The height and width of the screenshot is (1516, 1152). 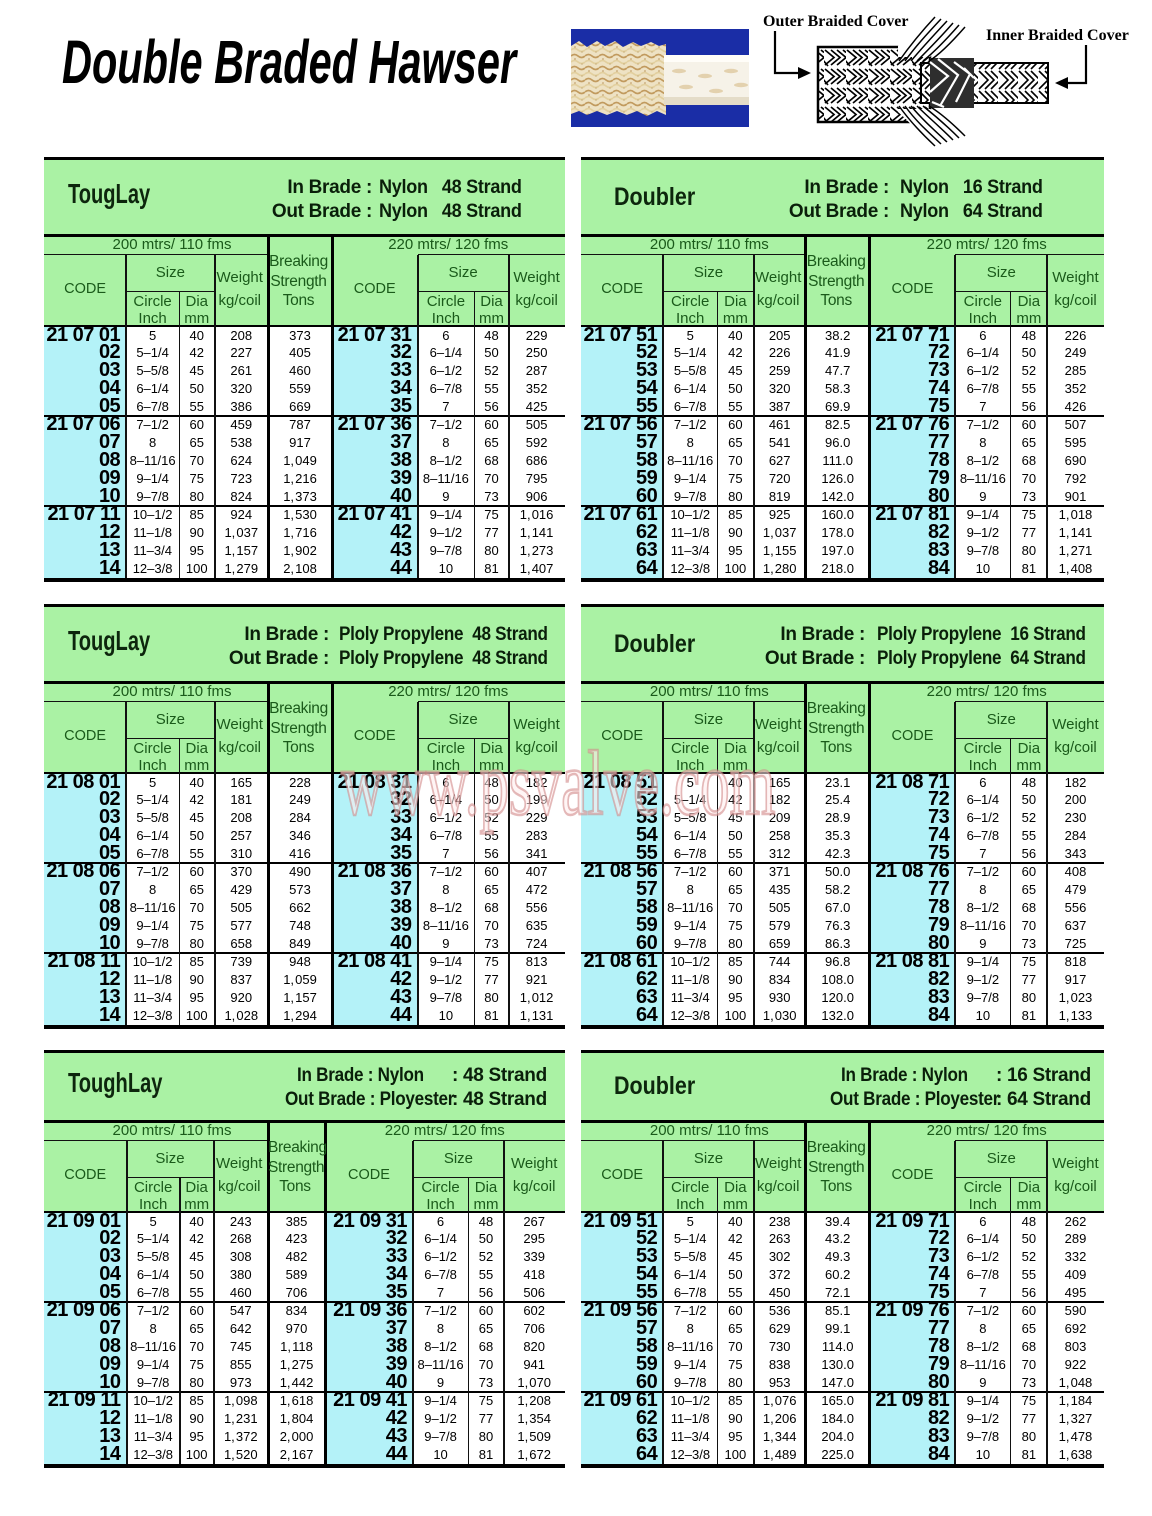 What do you see at coordinates (835, 21) in the screenshot?
I see `svg-text: Outer Braided Cover` at bounding box center [835, 21].